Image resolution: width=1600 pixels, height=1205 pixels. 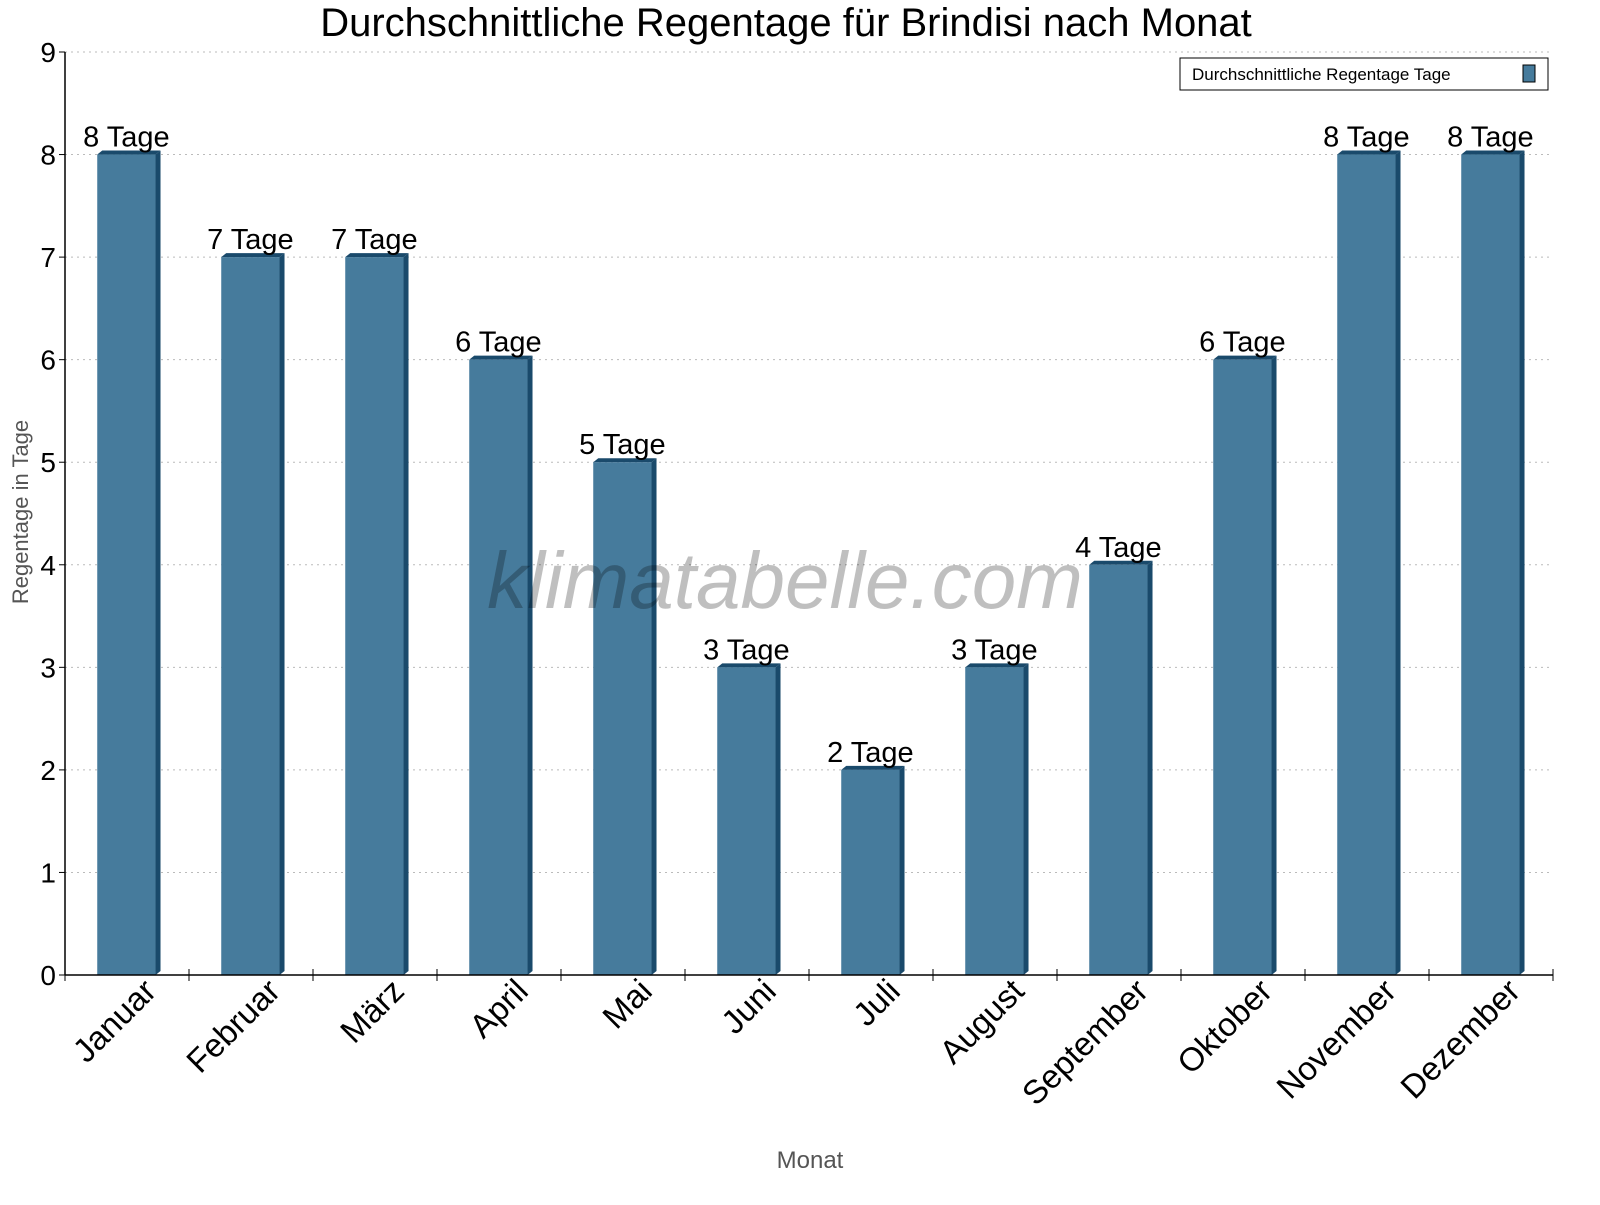 I want to click on x-axis-label: Monat, so click(x=810, y=1160).